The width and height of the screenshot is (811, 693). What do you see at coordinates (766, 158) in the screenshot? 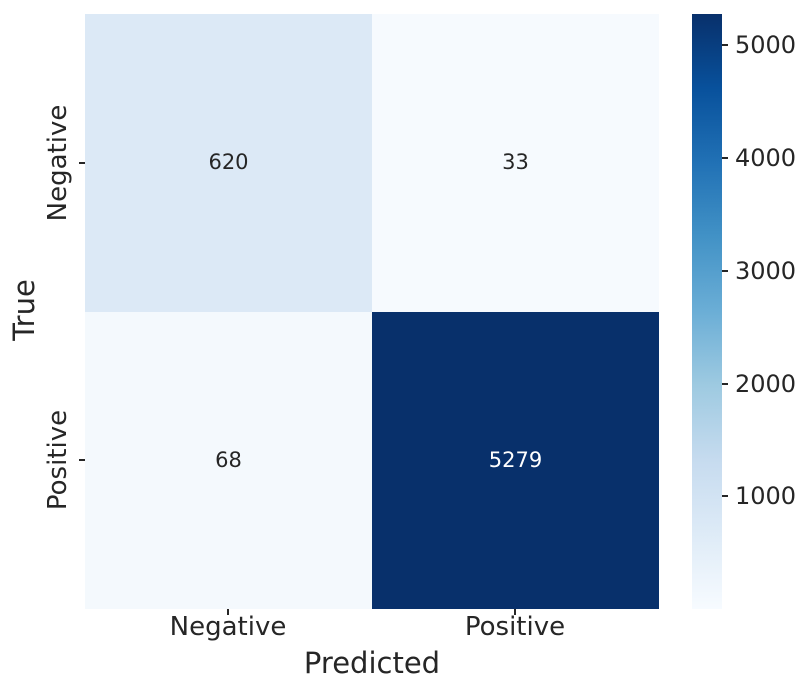
I see `colorbar-tick-label: 4000` at bounding box center [766, 158].